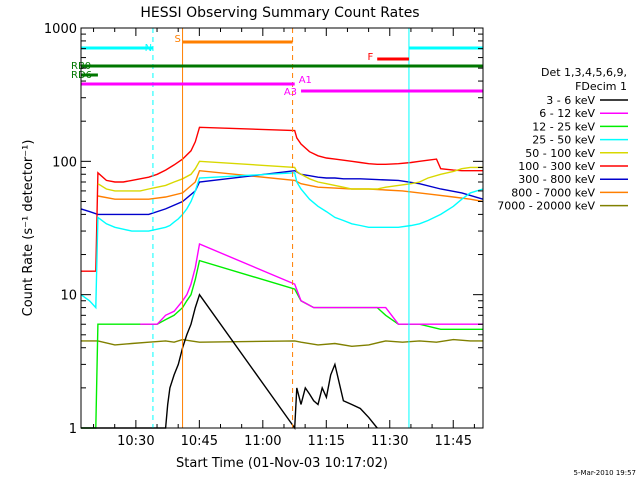 The width and height of the screenshot is (640, 480). Describe the element at coordinates (305, 80) in the screenshot. I see `flag-label: A1` at that location.